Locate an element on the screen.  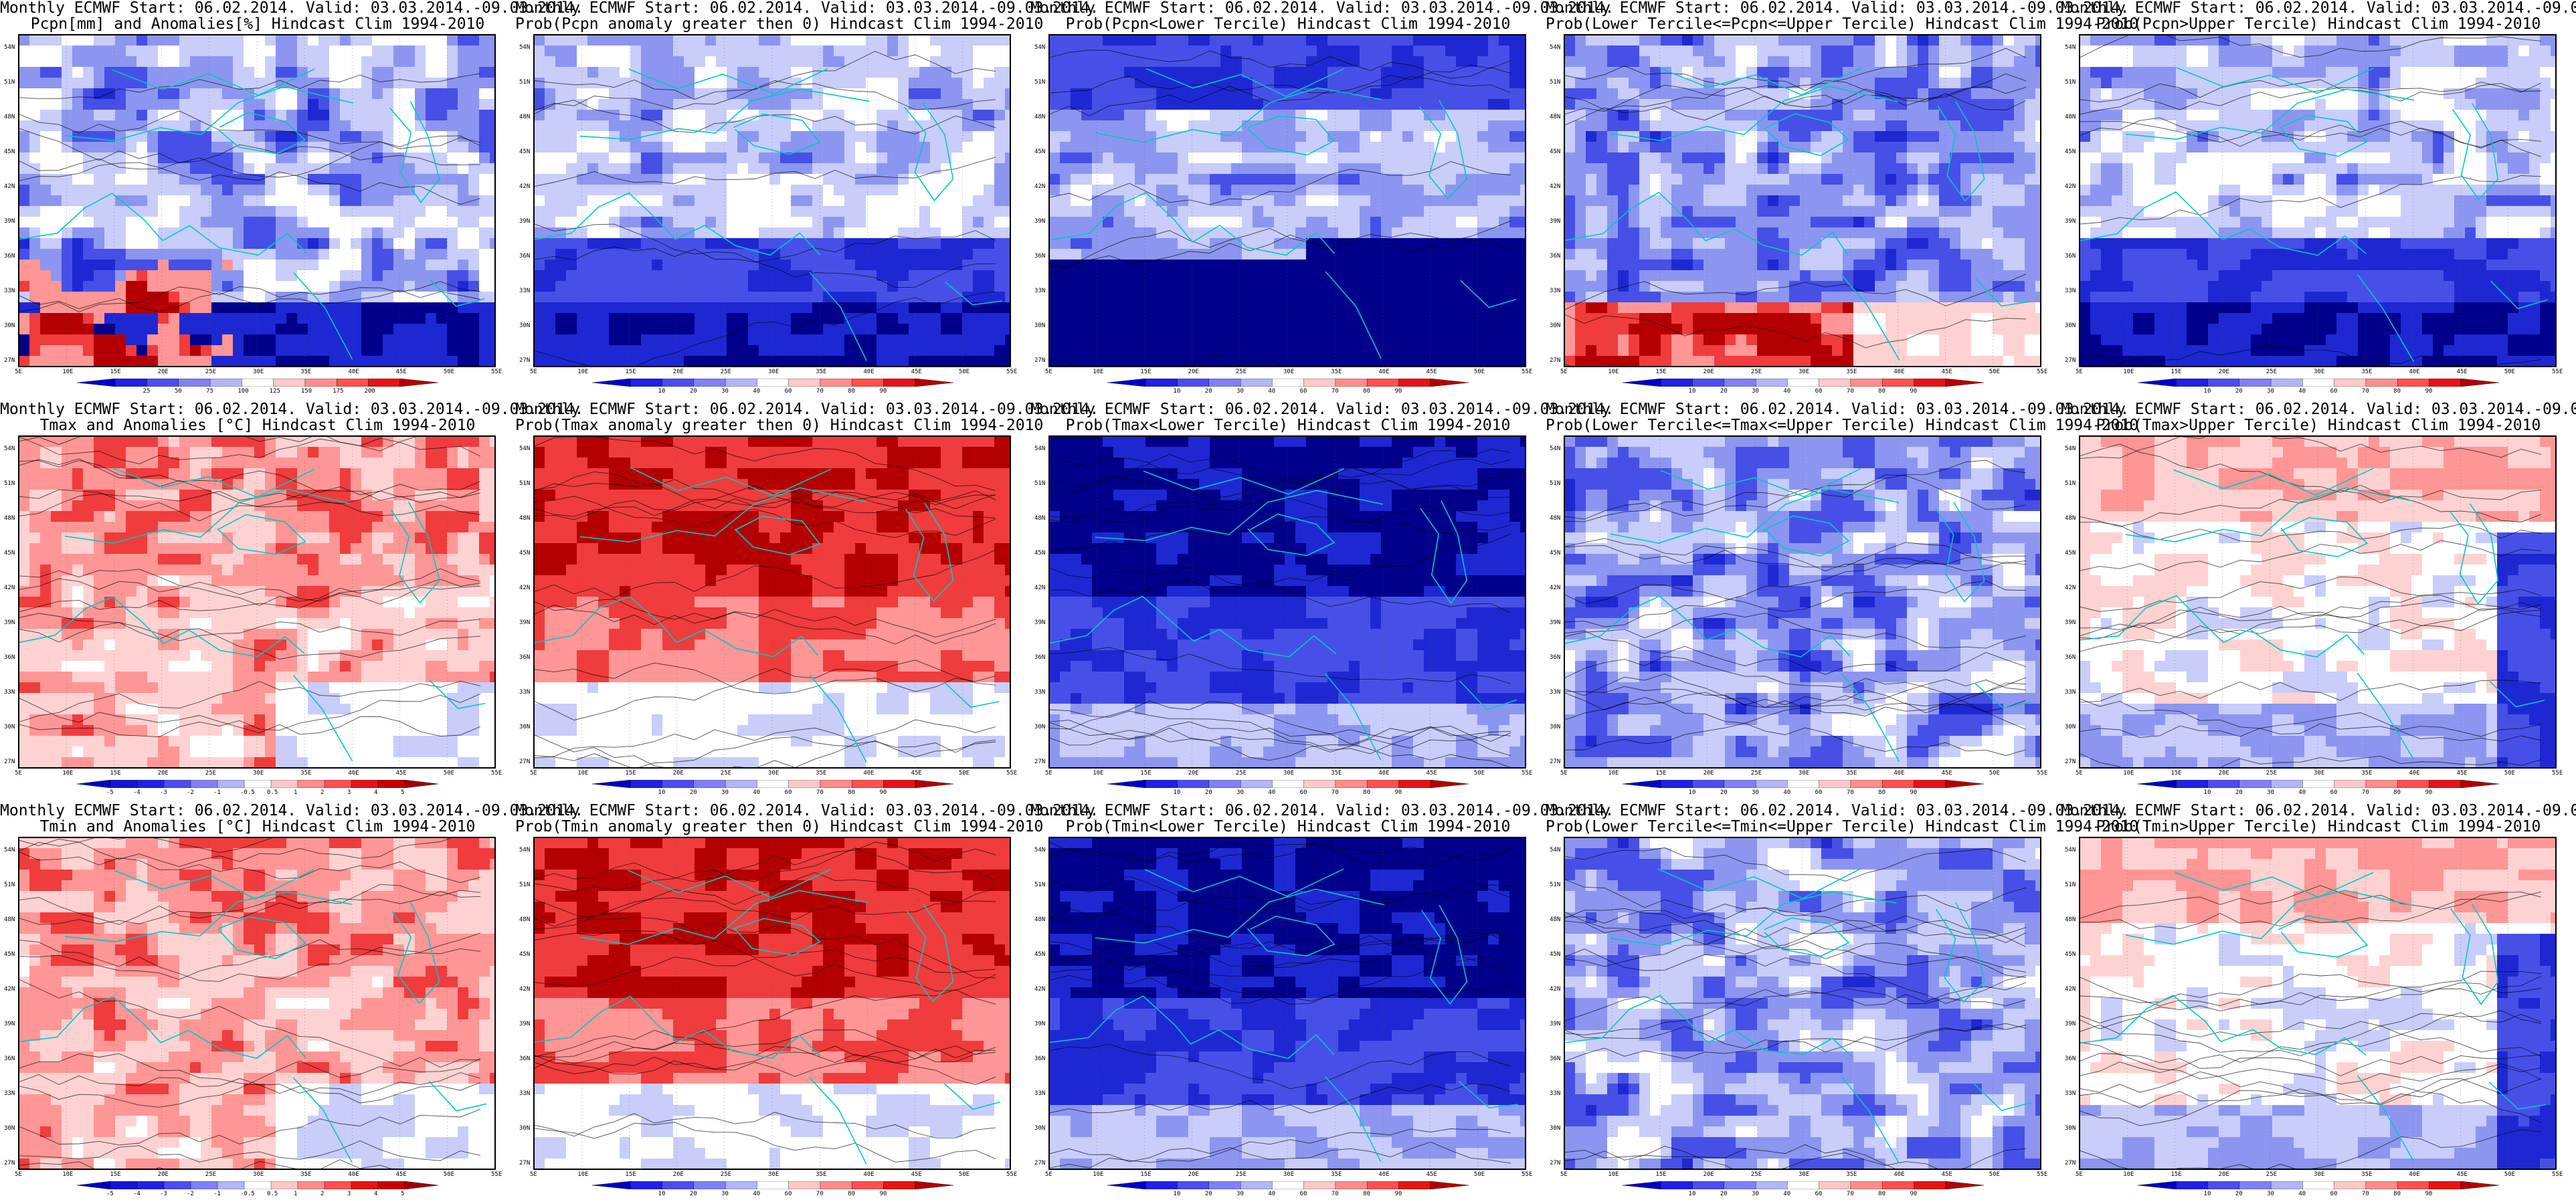
isoline is located at coordinates (250, 153).